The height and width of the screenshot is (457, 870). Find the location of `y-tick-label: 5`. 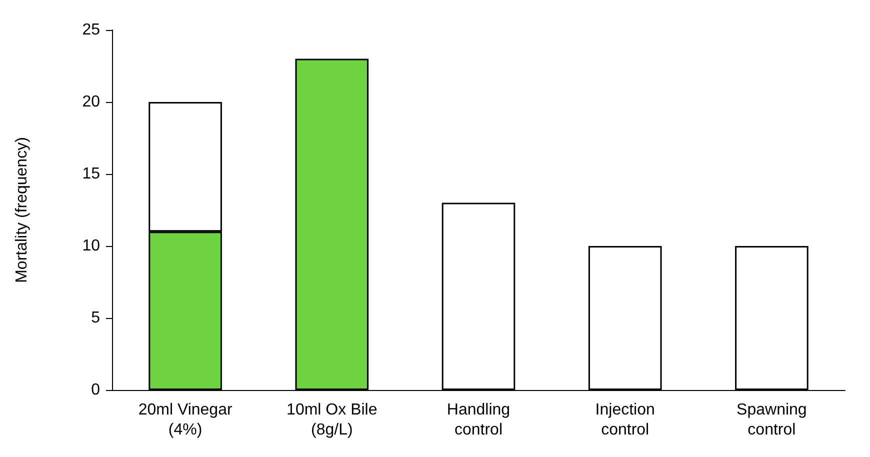

y-tick-label: 5 is located at coordinates (95, 318).